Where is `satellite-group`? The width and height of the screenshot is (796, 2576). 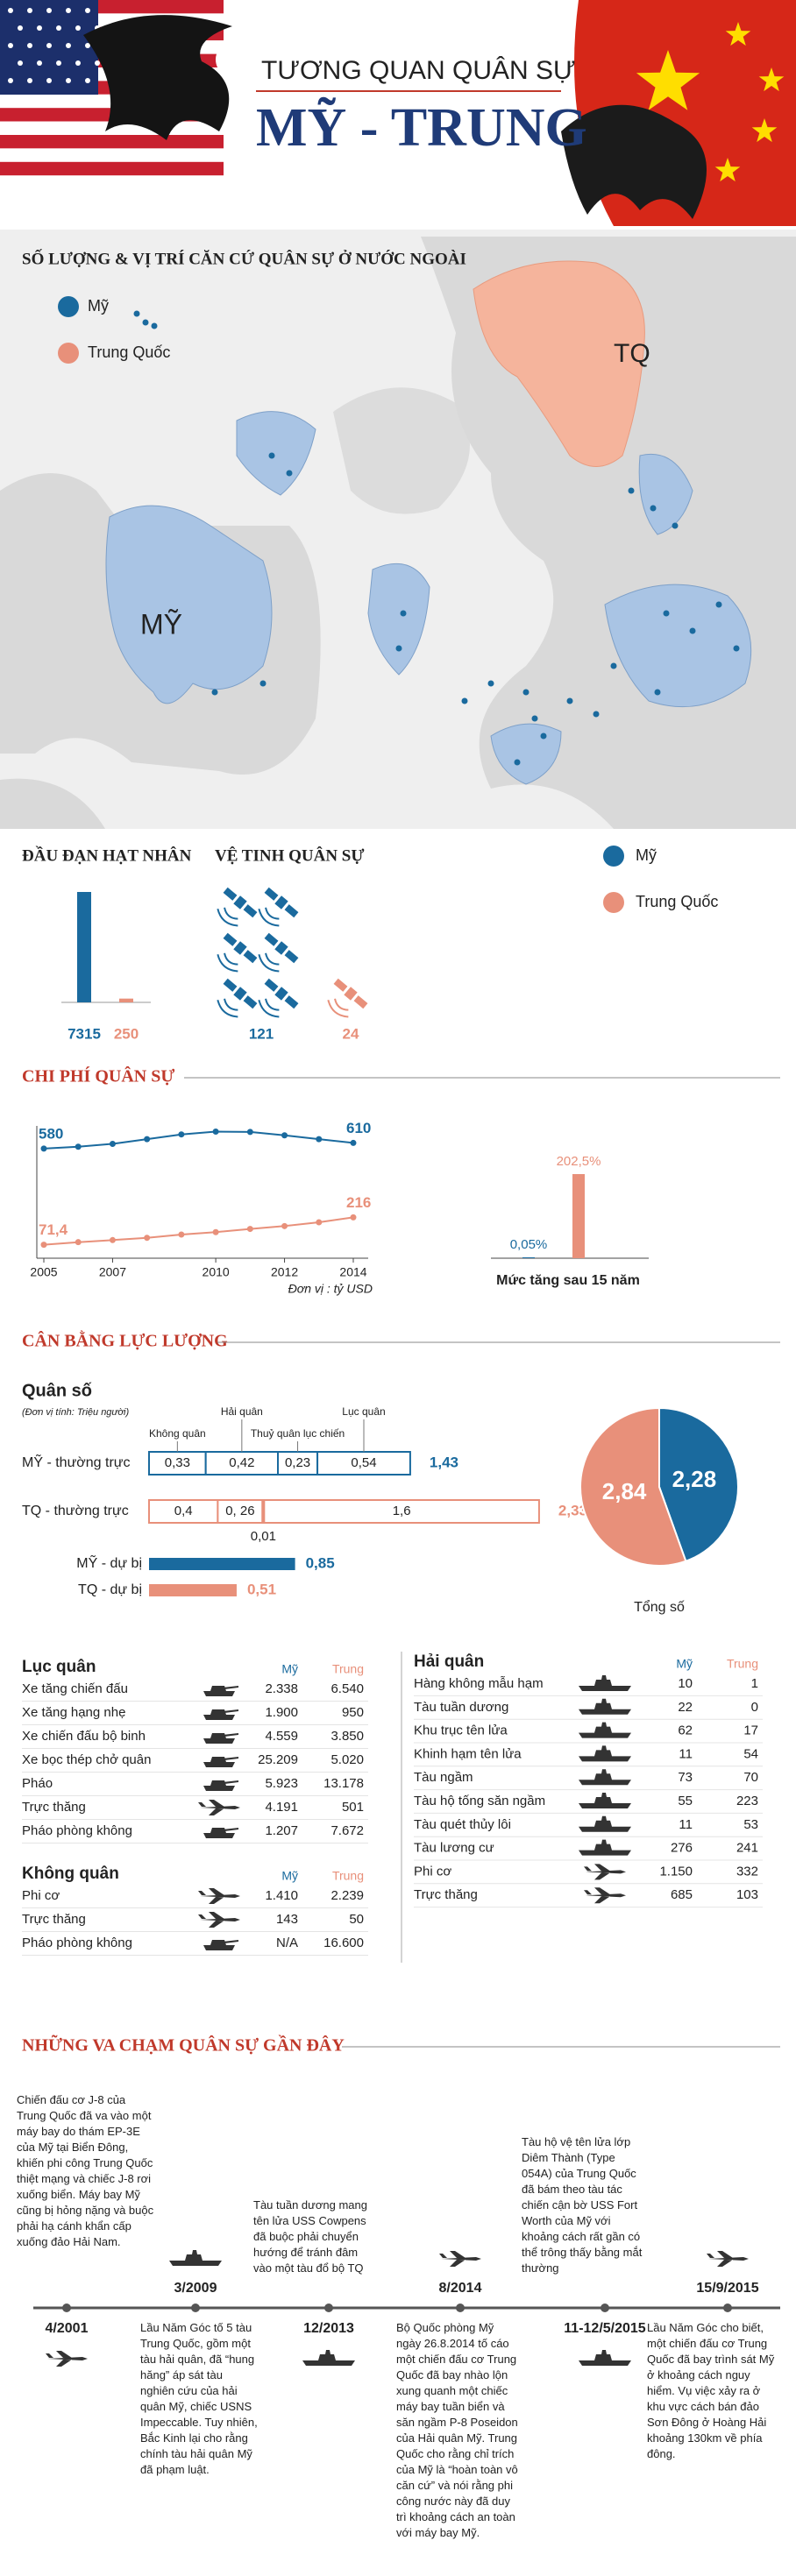
satellite-group is located at coordinates (258, 952).